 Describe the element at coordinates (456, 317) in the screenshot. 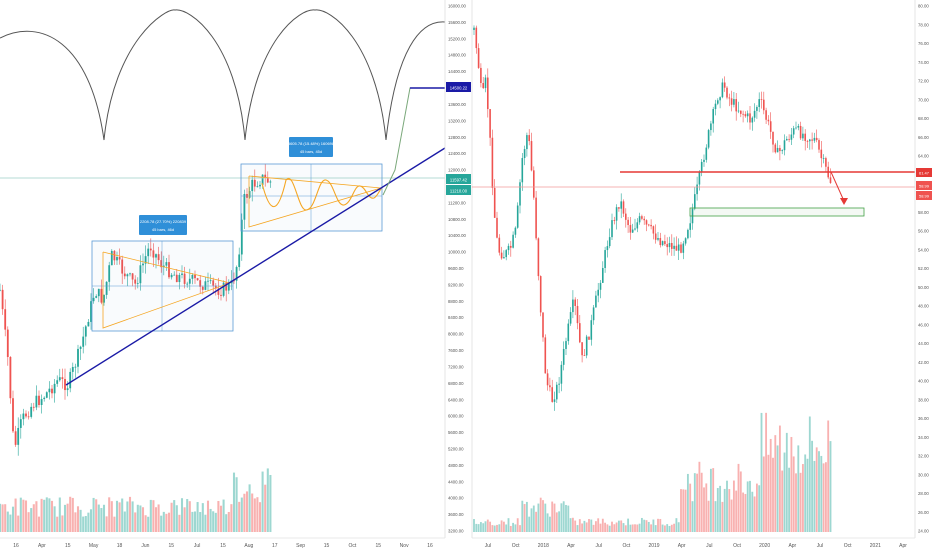

I see `left-ytick-19: 8400.00` at that location.